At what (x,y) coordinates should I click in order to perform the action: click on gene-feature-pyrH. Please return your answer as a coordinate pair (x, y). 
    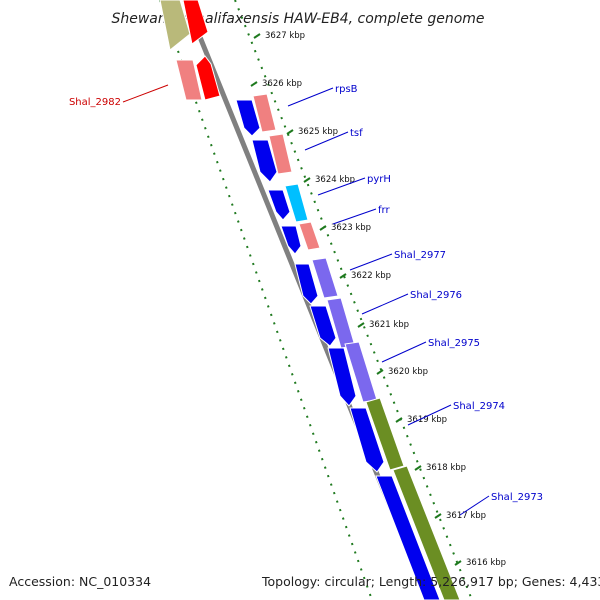
    Looking at the image, I should click on (279, 205).